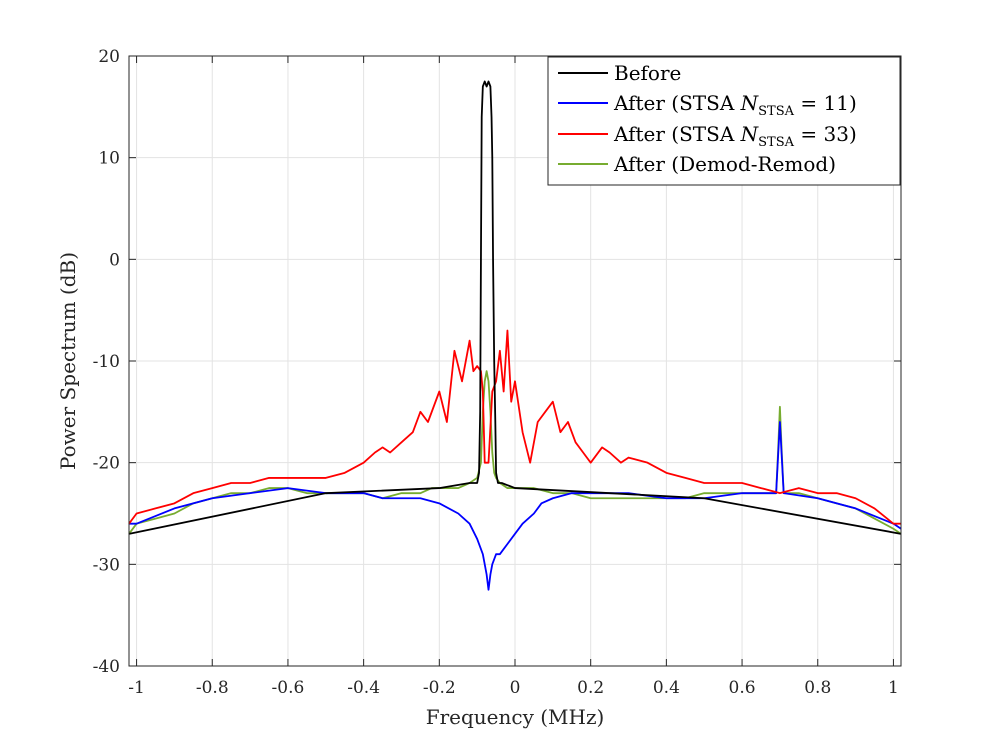 The image size is (996, 747). What do you see at coordinates (776, 111) in the screenshot?
I see `legend-label-stsa-11-sub: STSA` at bounding box center [776, 111].